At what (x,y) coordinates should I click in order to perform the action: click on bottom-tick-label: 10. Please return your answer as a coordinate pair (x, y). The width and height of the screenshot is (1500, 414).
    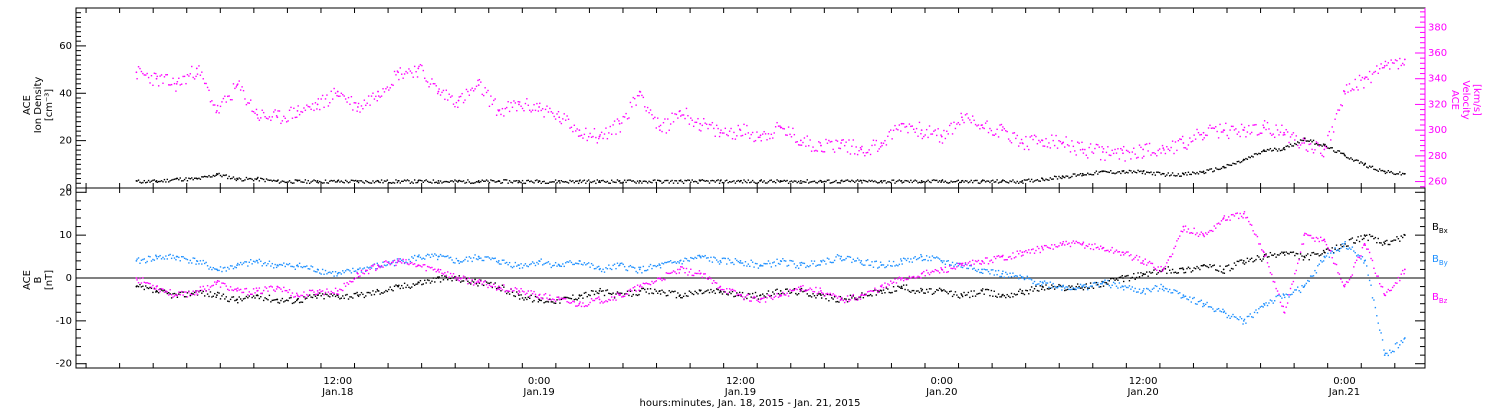
    Looking at the image, I should click on (65, 235).